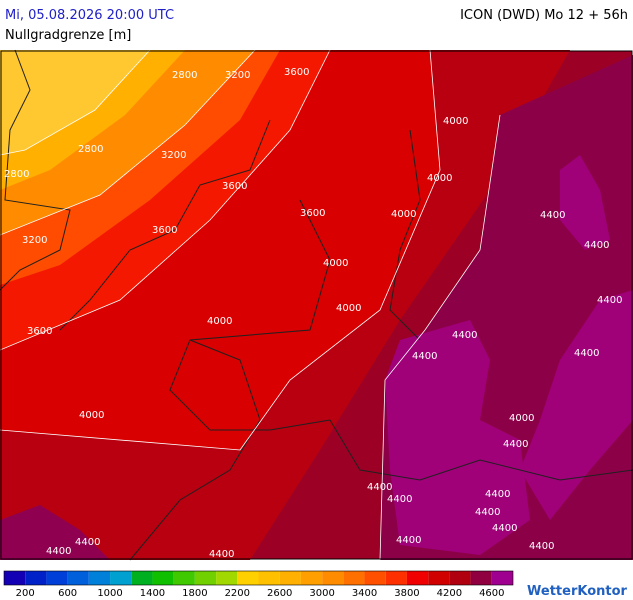 Image resolution: width=633 pixels, height=600 pixels. Describe the element at coordinates (577, 591) in the screenshot. I see `logo: WetterKontor` at that location.